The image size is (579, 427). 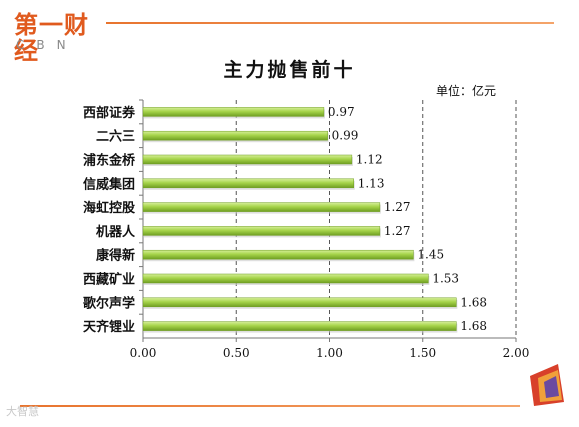 What do you see at coordinates (445, 279) in the screenshot?
I see `value-label: 1.53` at bounding box center [445, 279].